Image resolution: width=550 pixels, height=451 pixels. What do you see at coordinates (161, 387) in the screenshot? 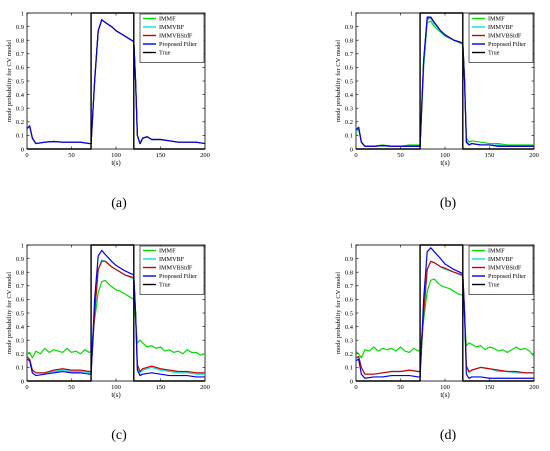
I see `x-tick-label-c: 150` at bounding box center [161, 387].